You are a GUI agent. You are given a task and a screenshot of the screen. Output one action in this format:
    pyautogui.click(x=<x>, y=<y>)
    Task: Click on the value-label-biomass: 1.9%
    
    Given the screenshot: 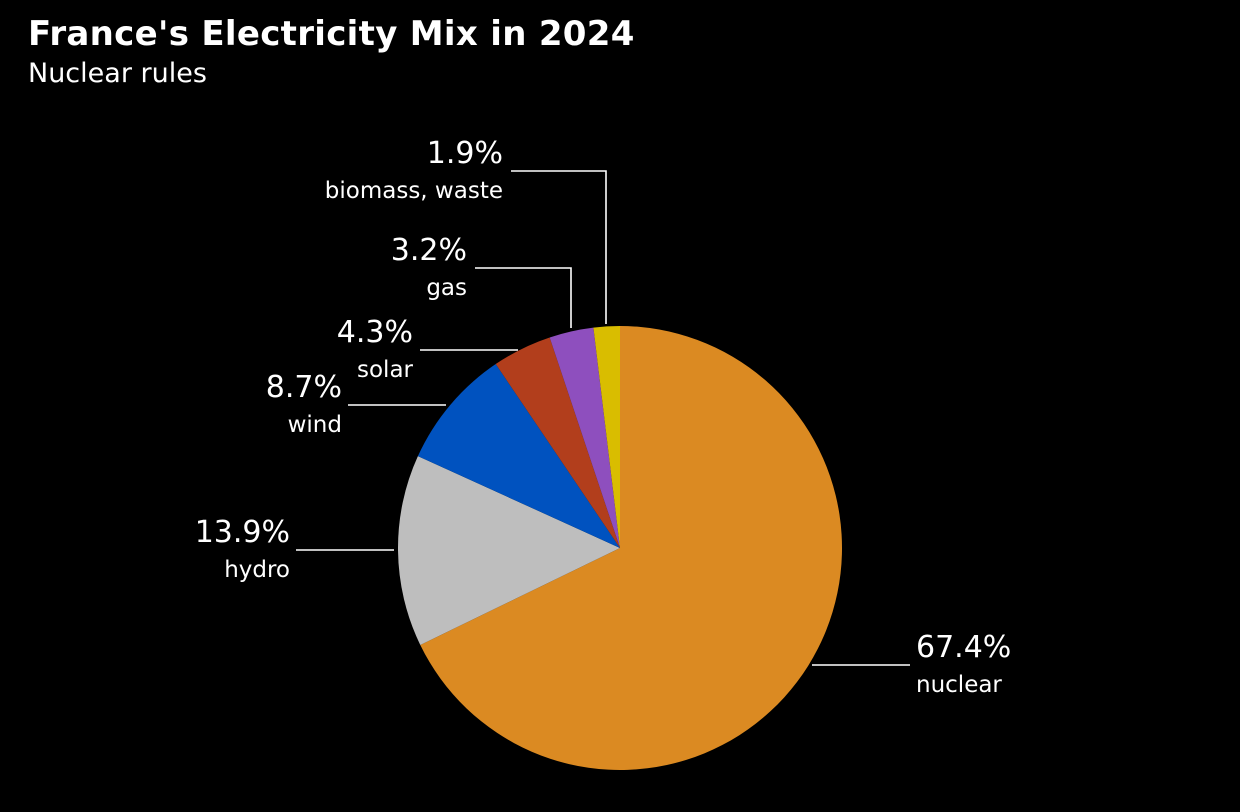 What is the action you would take?
    pyautogui.click(x=465, y=153)
    